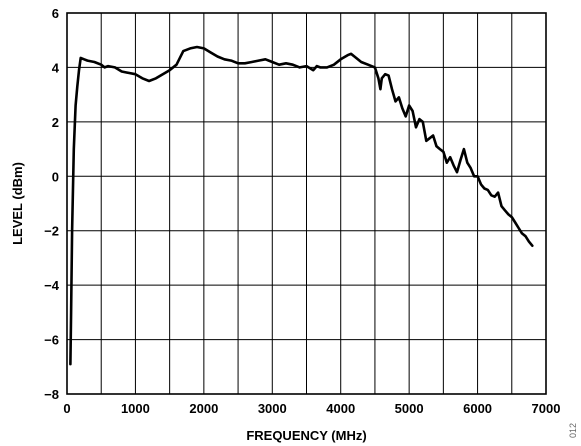 Image resolution: width=581 pixels, height=446 pixels. Describe the element at coordinates (311, 408) in the screenshot. I see `x-tick-labels: 0 1000 2000 3000 4000 5000 6000 7000` at that location.